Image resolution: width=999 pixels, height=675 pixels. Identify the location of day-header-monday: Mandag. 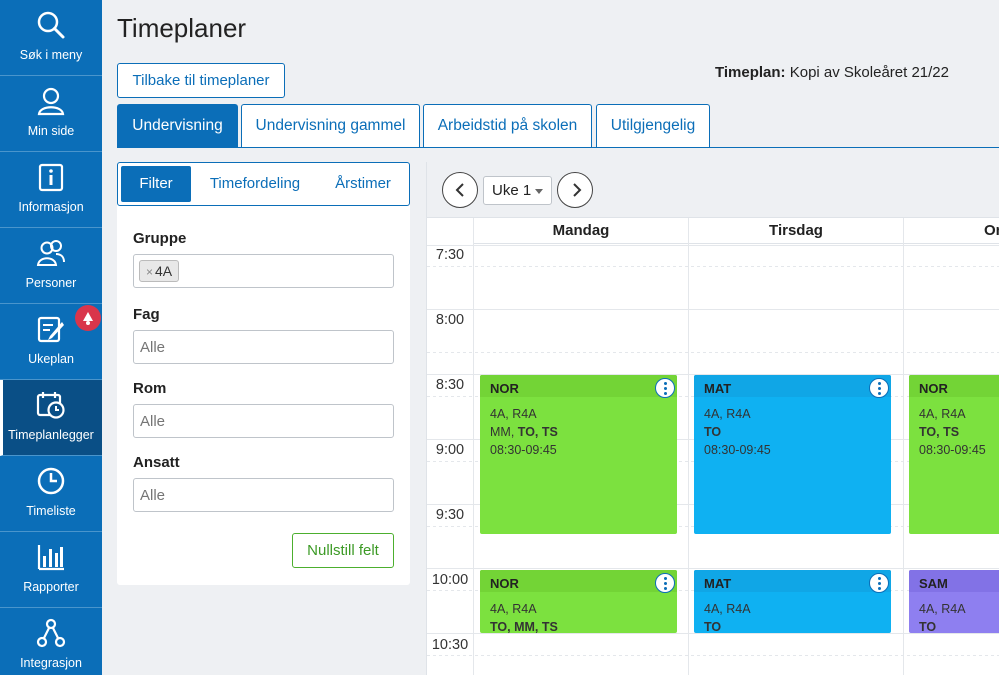
(580, 231).